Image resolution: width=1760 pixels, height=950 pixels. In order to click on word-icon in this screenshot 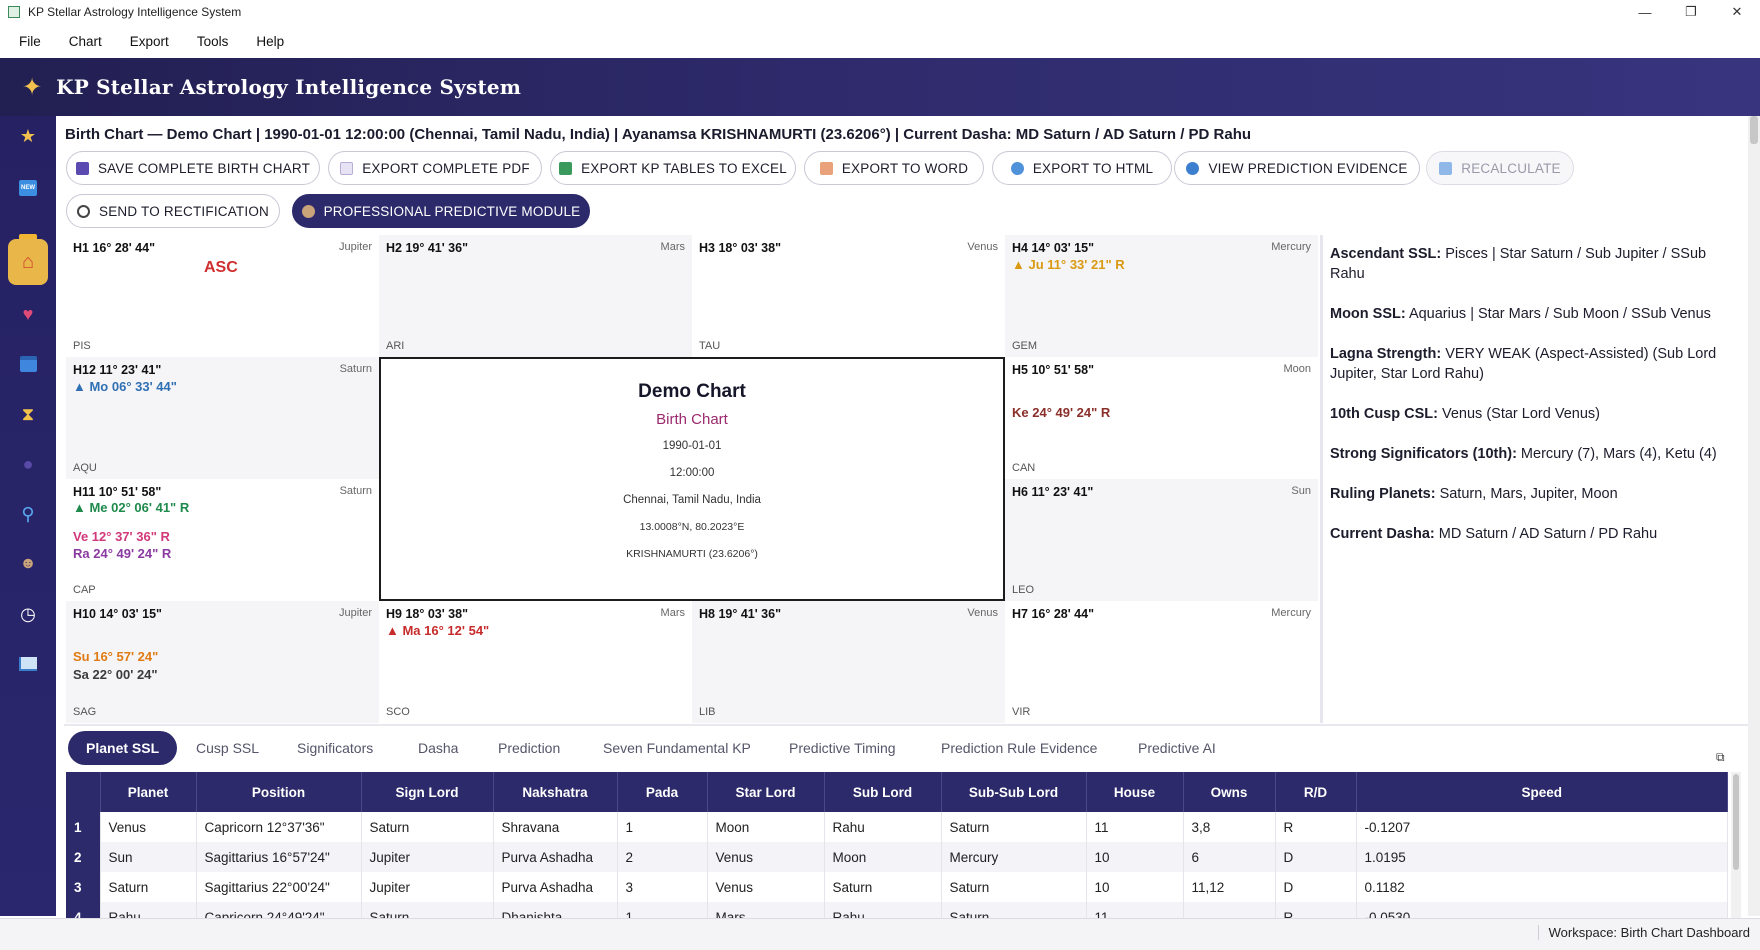, I will do `click(826, 168)`.